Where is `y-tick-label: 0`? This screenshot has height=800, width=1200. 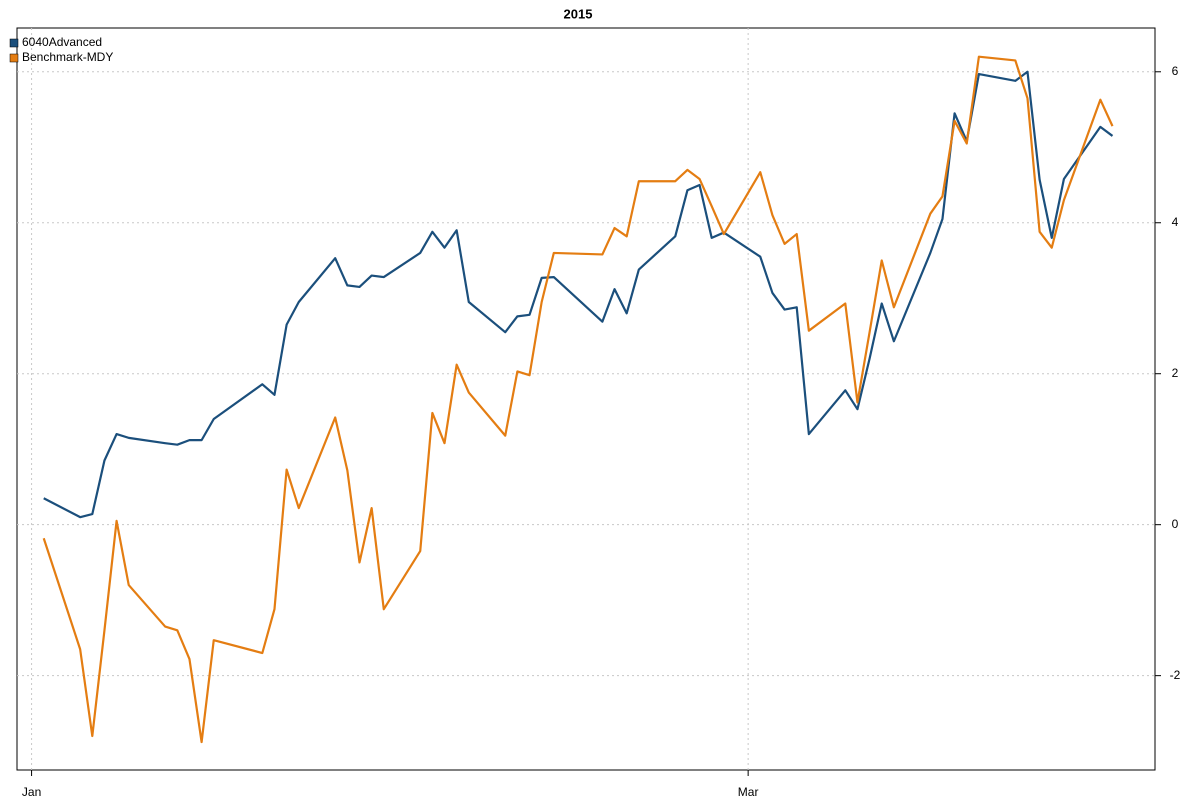
y-tick-label: 0 is located at coordinates (1175, 524).